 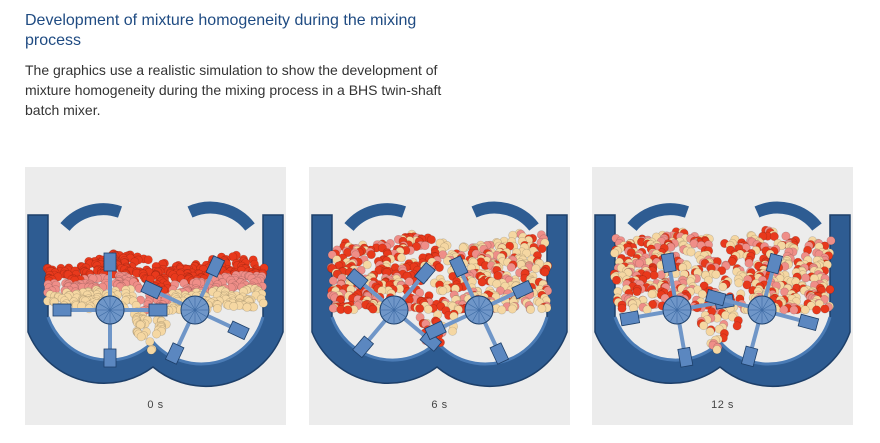 What do you see at coordinates (155, 405) in the screenshot?
I see `time-caption: 0 s` at bounding box center [155, 405].